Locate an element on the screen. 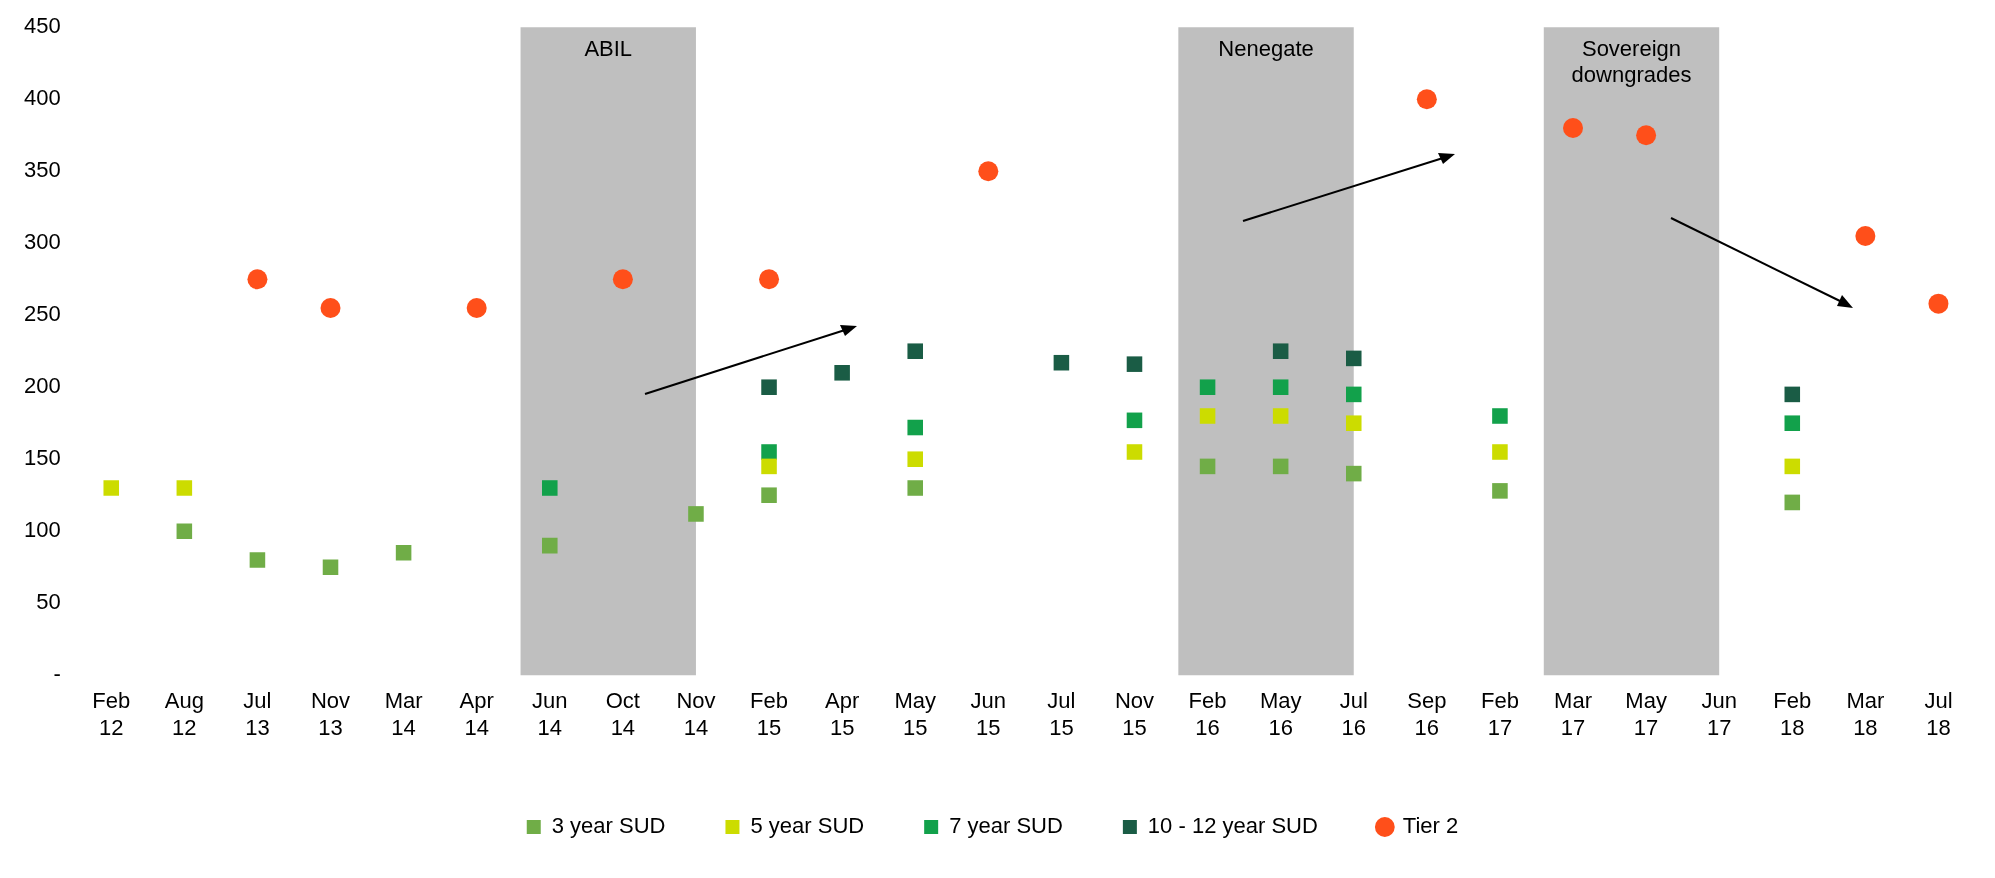  y-tick-label: 150 is located at coordinates (42, 458).